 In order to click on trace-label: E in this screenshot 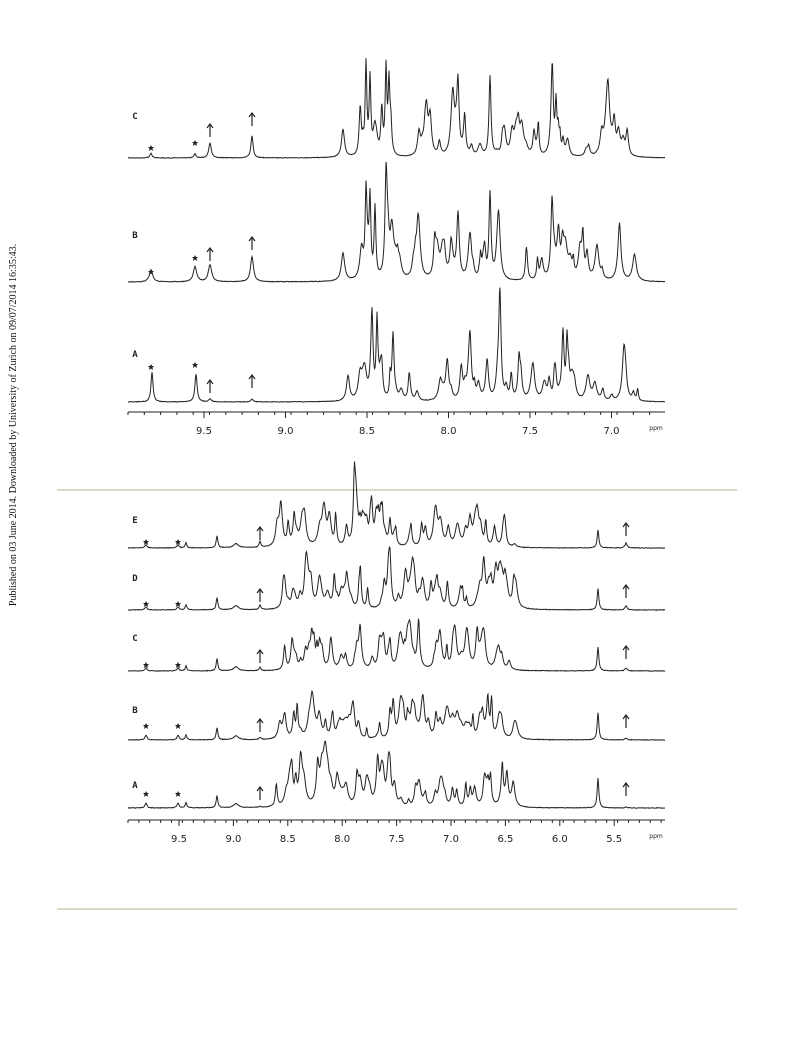, I will do `click(134, 521)`.